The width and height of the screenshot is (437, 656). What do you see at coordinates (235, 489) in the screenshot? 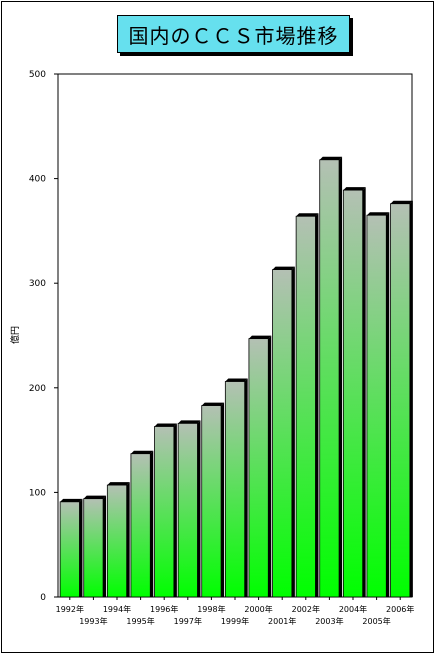
I see `bar-1999年` at bounding box center [235, 489].